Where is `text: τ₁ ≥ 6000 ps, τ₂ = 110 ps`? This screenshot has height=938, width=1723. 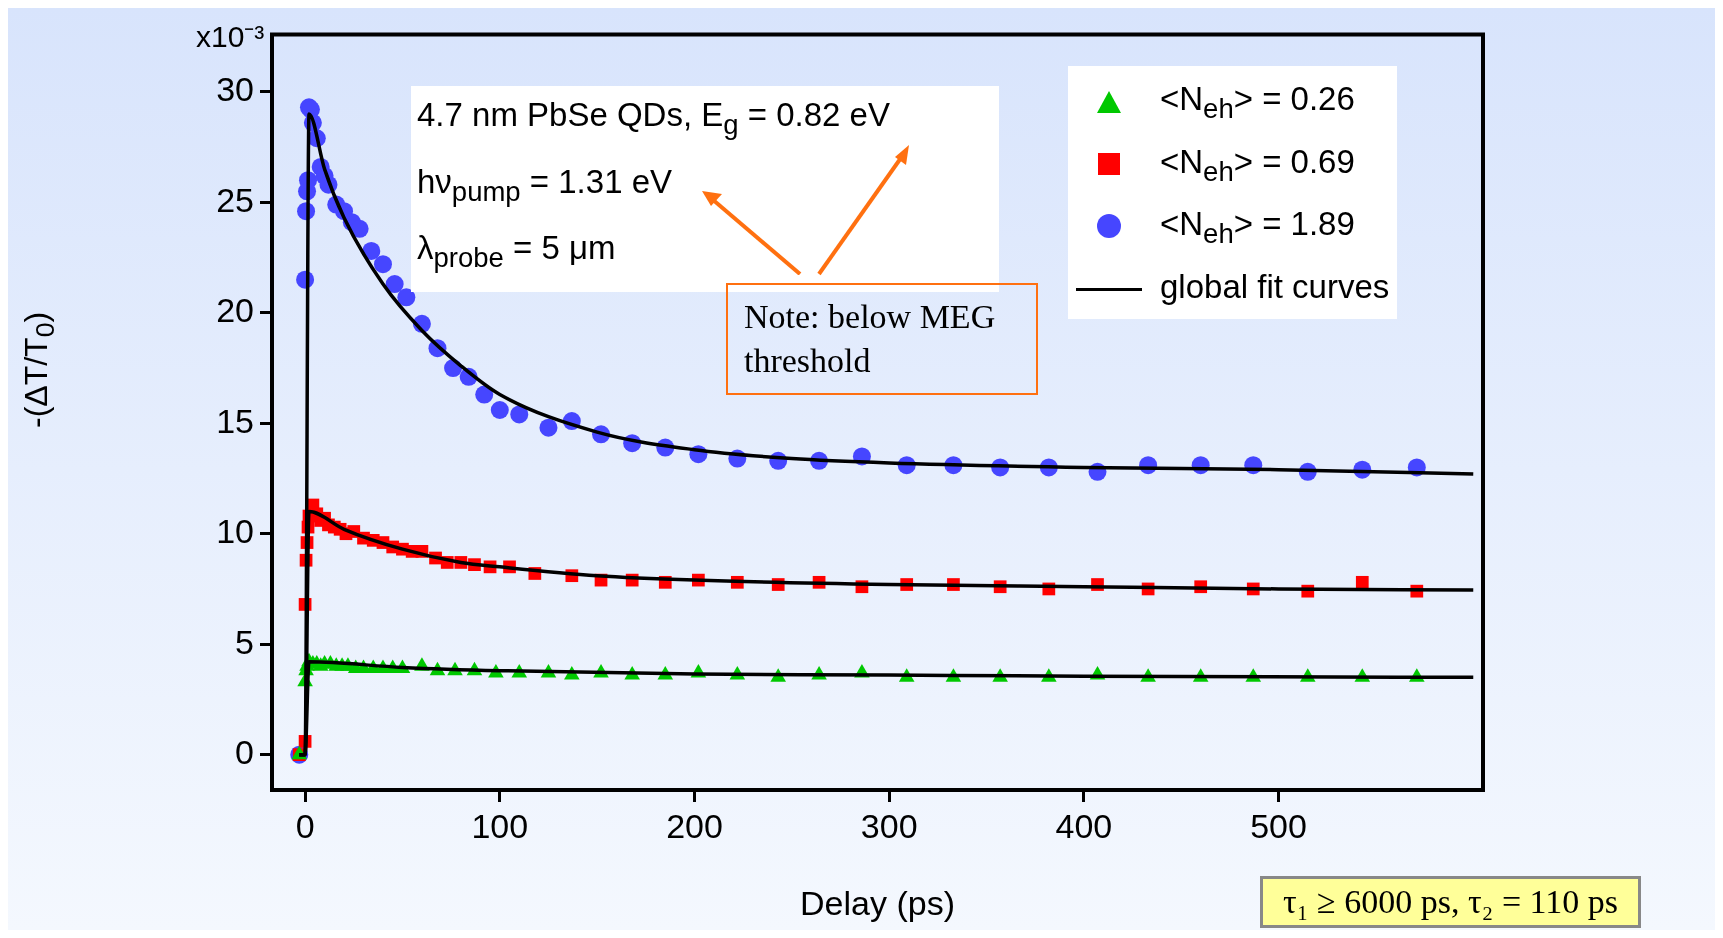
text: τ₁ ≥ 6000 ps, τ₂ = 110 ps is located at coordinates (1451, 902).